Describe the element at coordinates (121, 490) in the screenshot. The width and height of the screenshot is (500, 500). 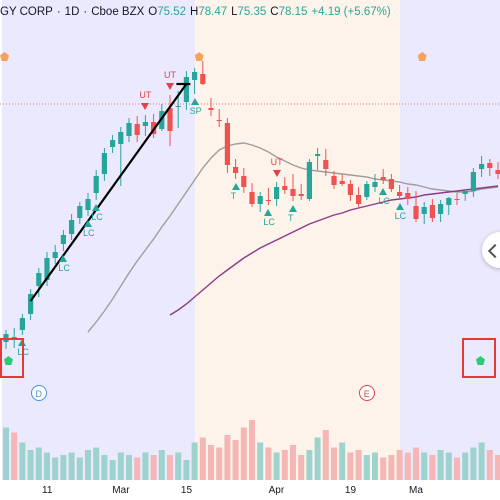
I see `time-axis-tick: Mar` at that location.